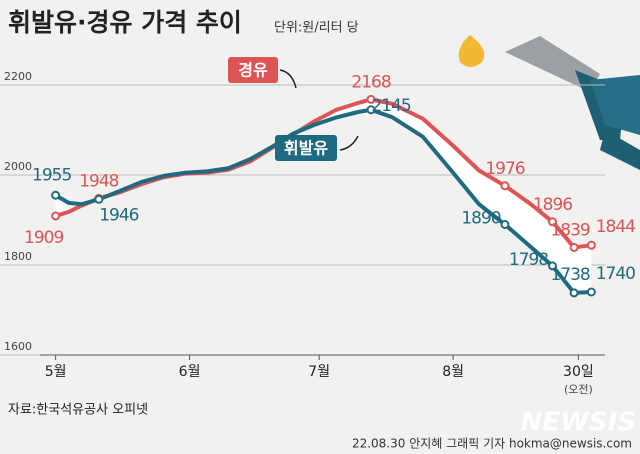  Describe the element at coordinates (492, 444) in the screenshot. I see `credit: 22.08.30 안지혜 그래픽 기자 hokma@newsis.com` at that location.